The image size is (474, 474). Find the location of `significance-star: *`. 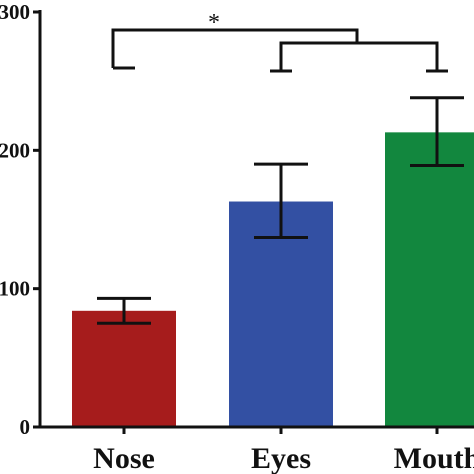

significance-star: * is located at coordinates (214, 23).